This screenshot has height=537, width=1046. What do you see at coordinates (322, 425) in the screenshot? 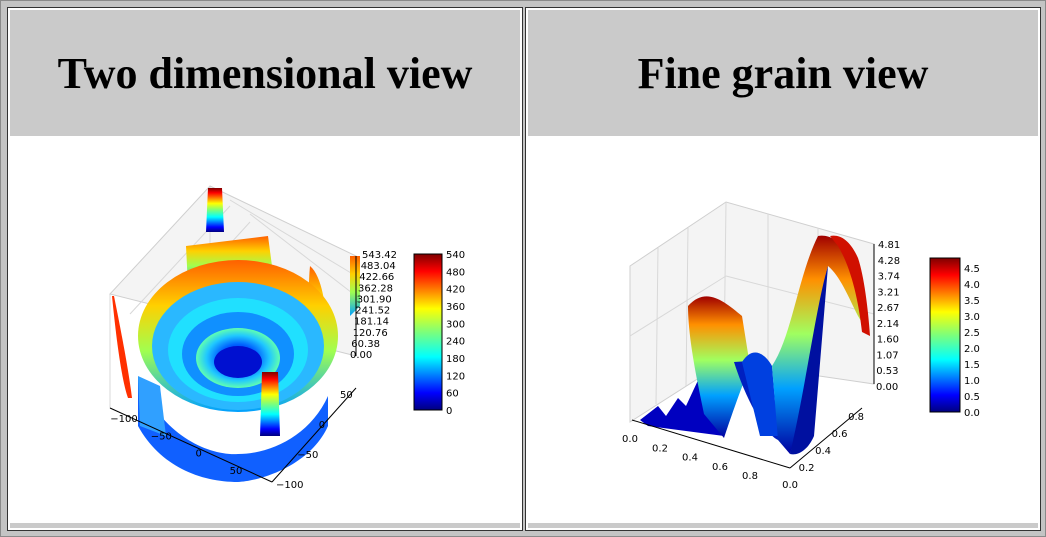
I see `y-tick-label: 0` at bounding box center [322, 425].